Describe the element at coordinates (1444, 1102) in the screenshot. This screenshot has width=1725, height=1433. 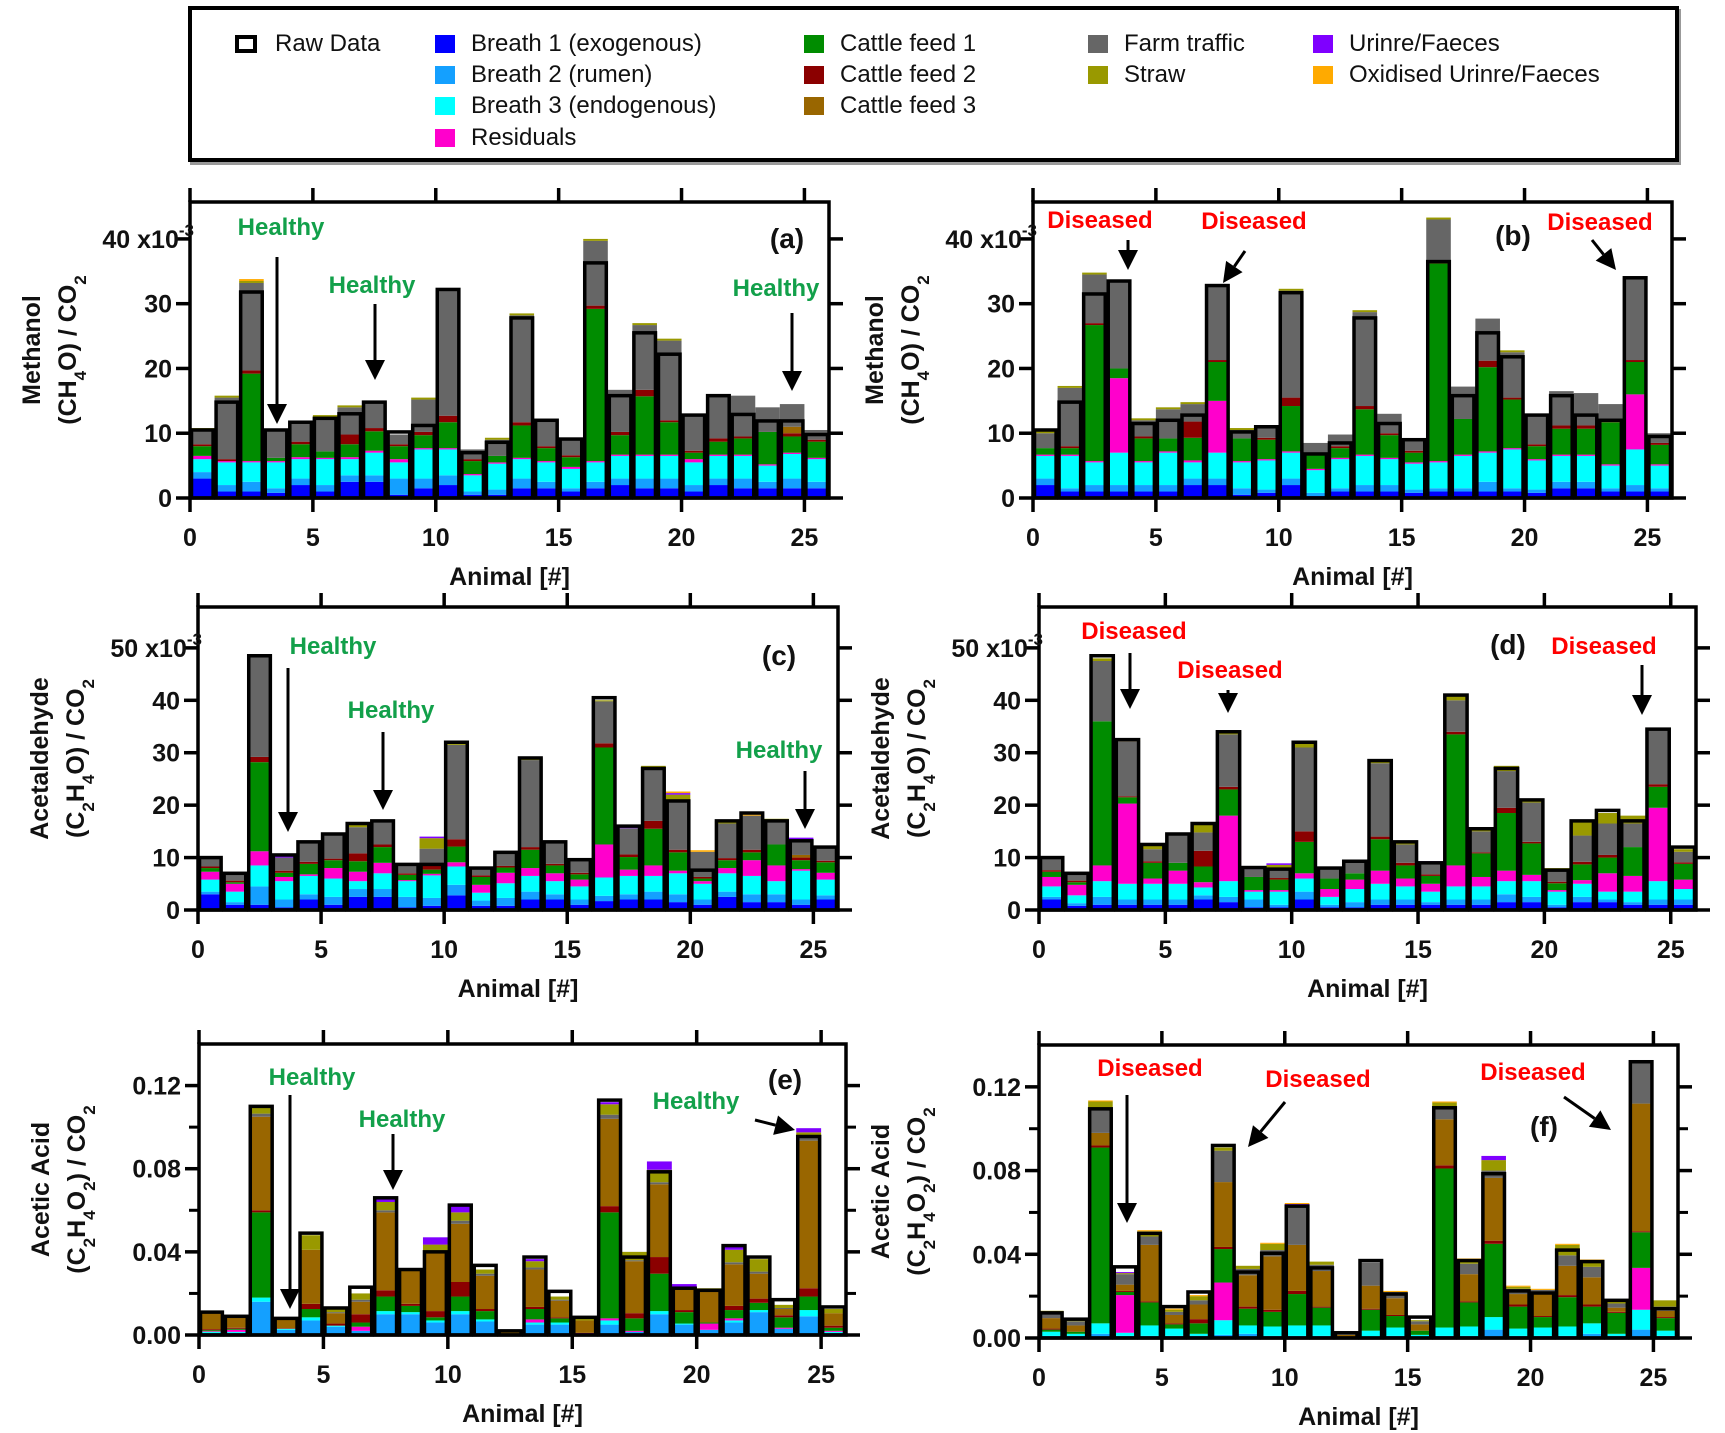
I see `bar-segment-ox` at that location.